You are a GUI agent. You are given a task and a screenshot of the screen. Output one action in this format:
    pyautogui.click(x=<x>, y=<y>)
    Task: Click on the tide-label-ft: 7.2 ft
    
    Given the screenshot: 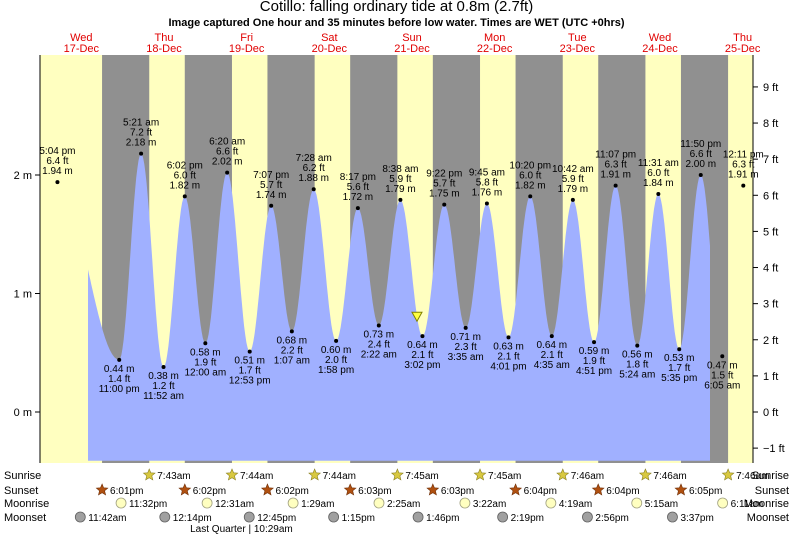 What is the action you would take?
    pyautogui.click(x=141, y=133)
    